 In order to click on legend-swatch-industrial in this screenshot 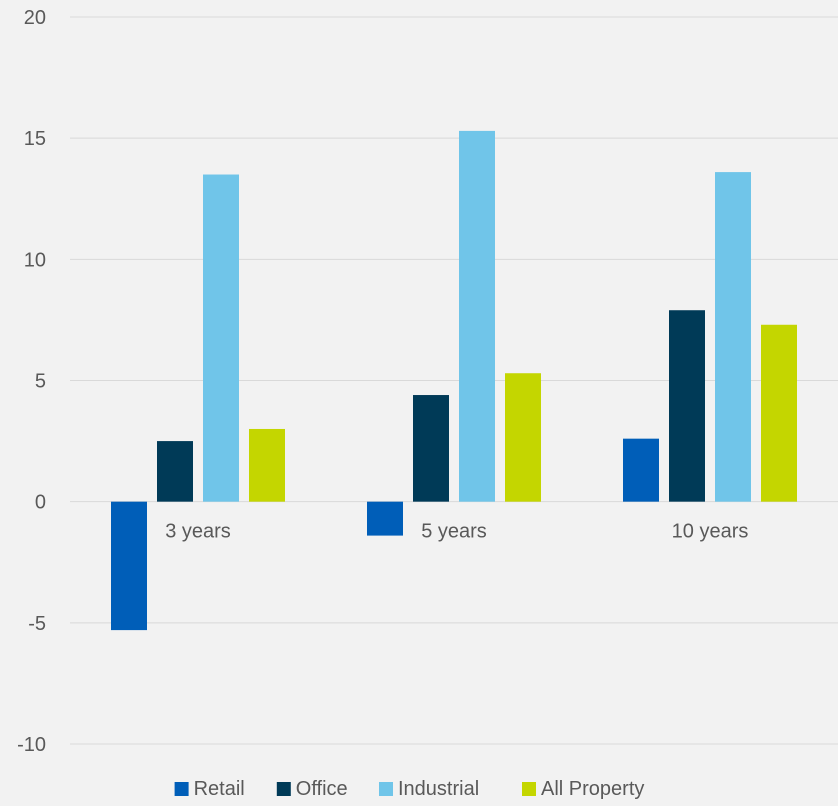, I will do `click(386, 789)`.